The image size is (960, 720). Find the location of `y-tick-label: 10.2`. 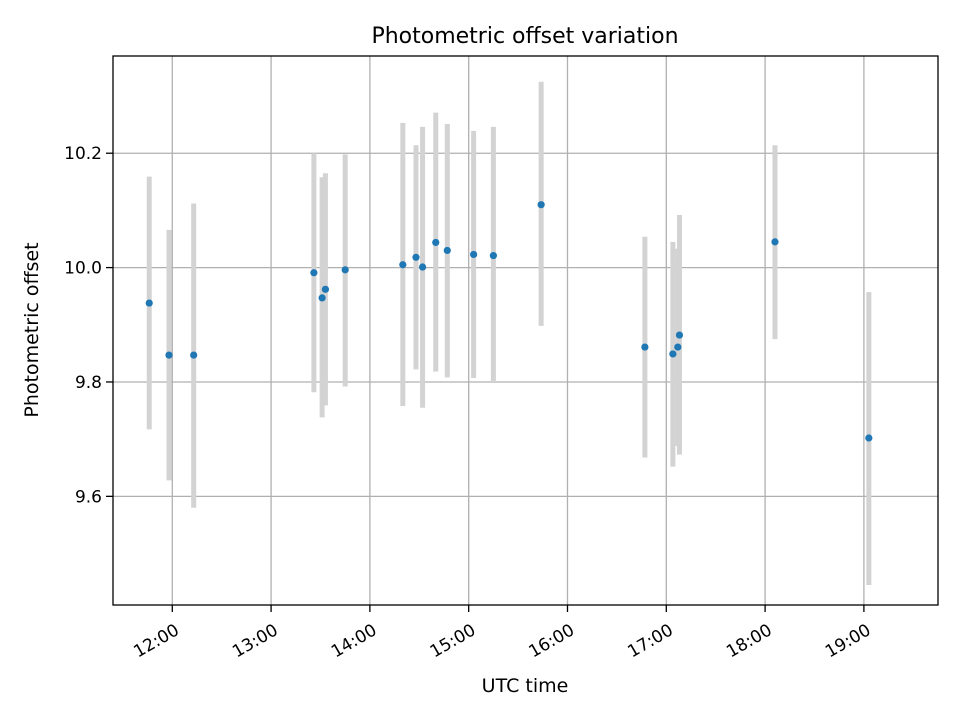

y-tick-label: 10.2 is located at coordinates (83, 154).